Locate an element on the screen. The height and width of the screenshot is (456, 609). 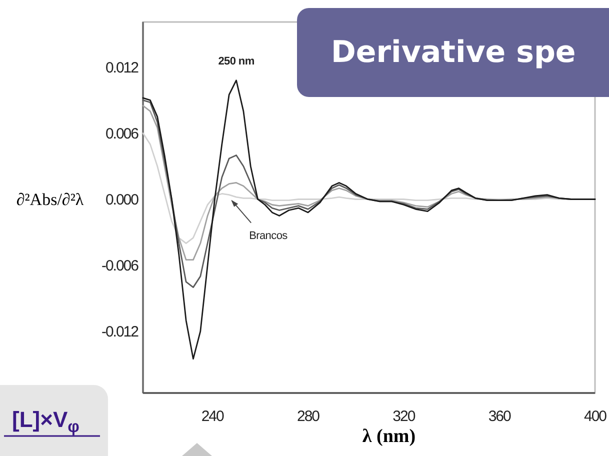
x-tick-label: 280 is located at coordinates (308, 416).